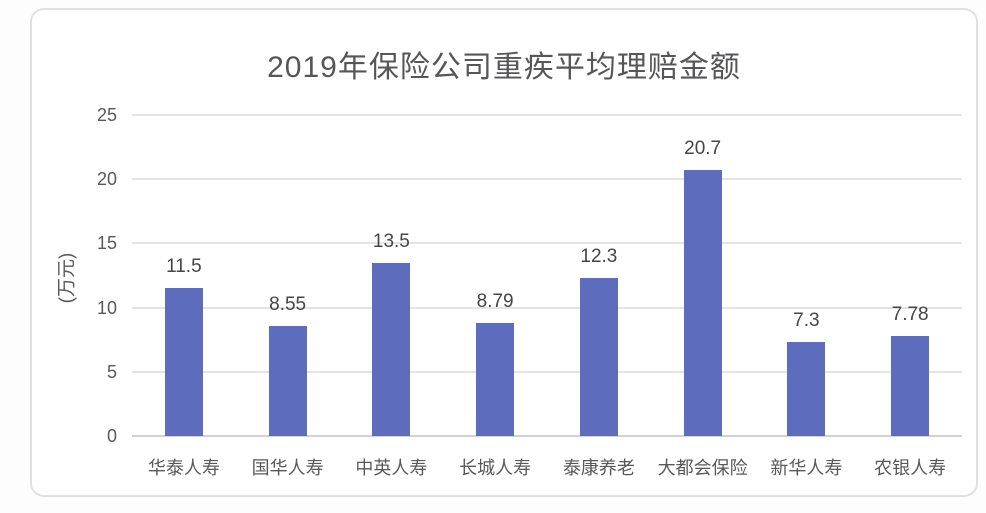  Describe the element at coordinates (288, 305) in the screenshot. I see `bar-value-label: 8.55` at that location.